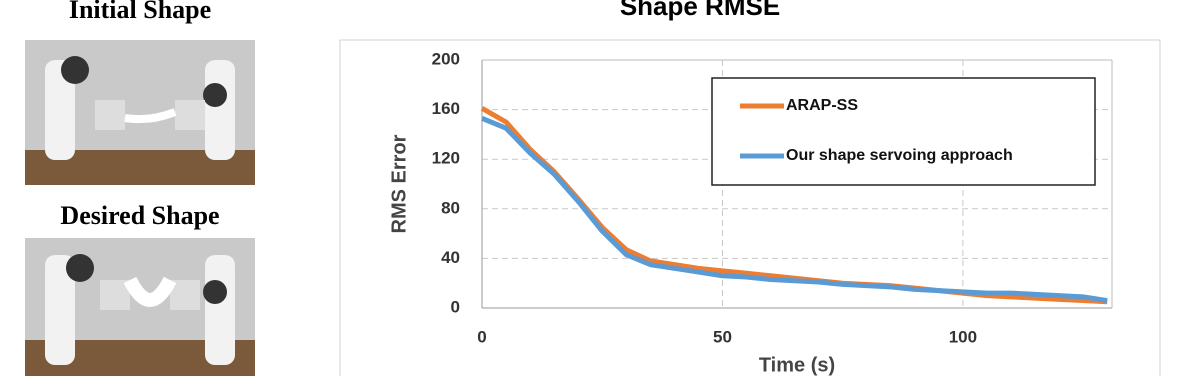  I want to click on y-tick-label: 40, so click(450, 257).